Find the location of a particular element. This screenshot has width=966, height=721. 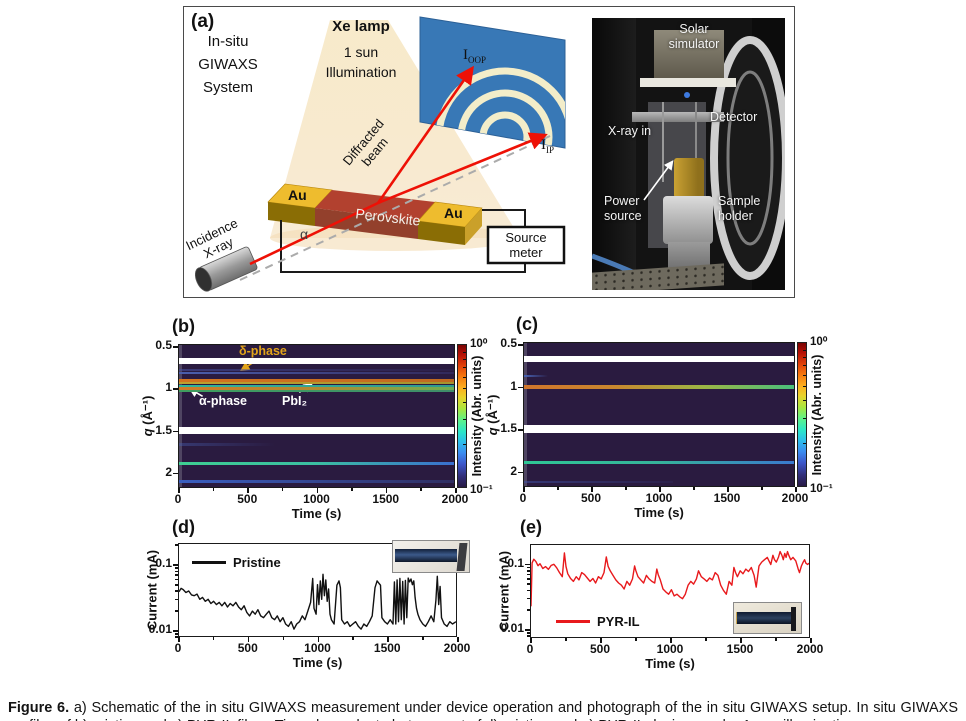

solar-line-1: Solar is located at coordinates (694, 29).